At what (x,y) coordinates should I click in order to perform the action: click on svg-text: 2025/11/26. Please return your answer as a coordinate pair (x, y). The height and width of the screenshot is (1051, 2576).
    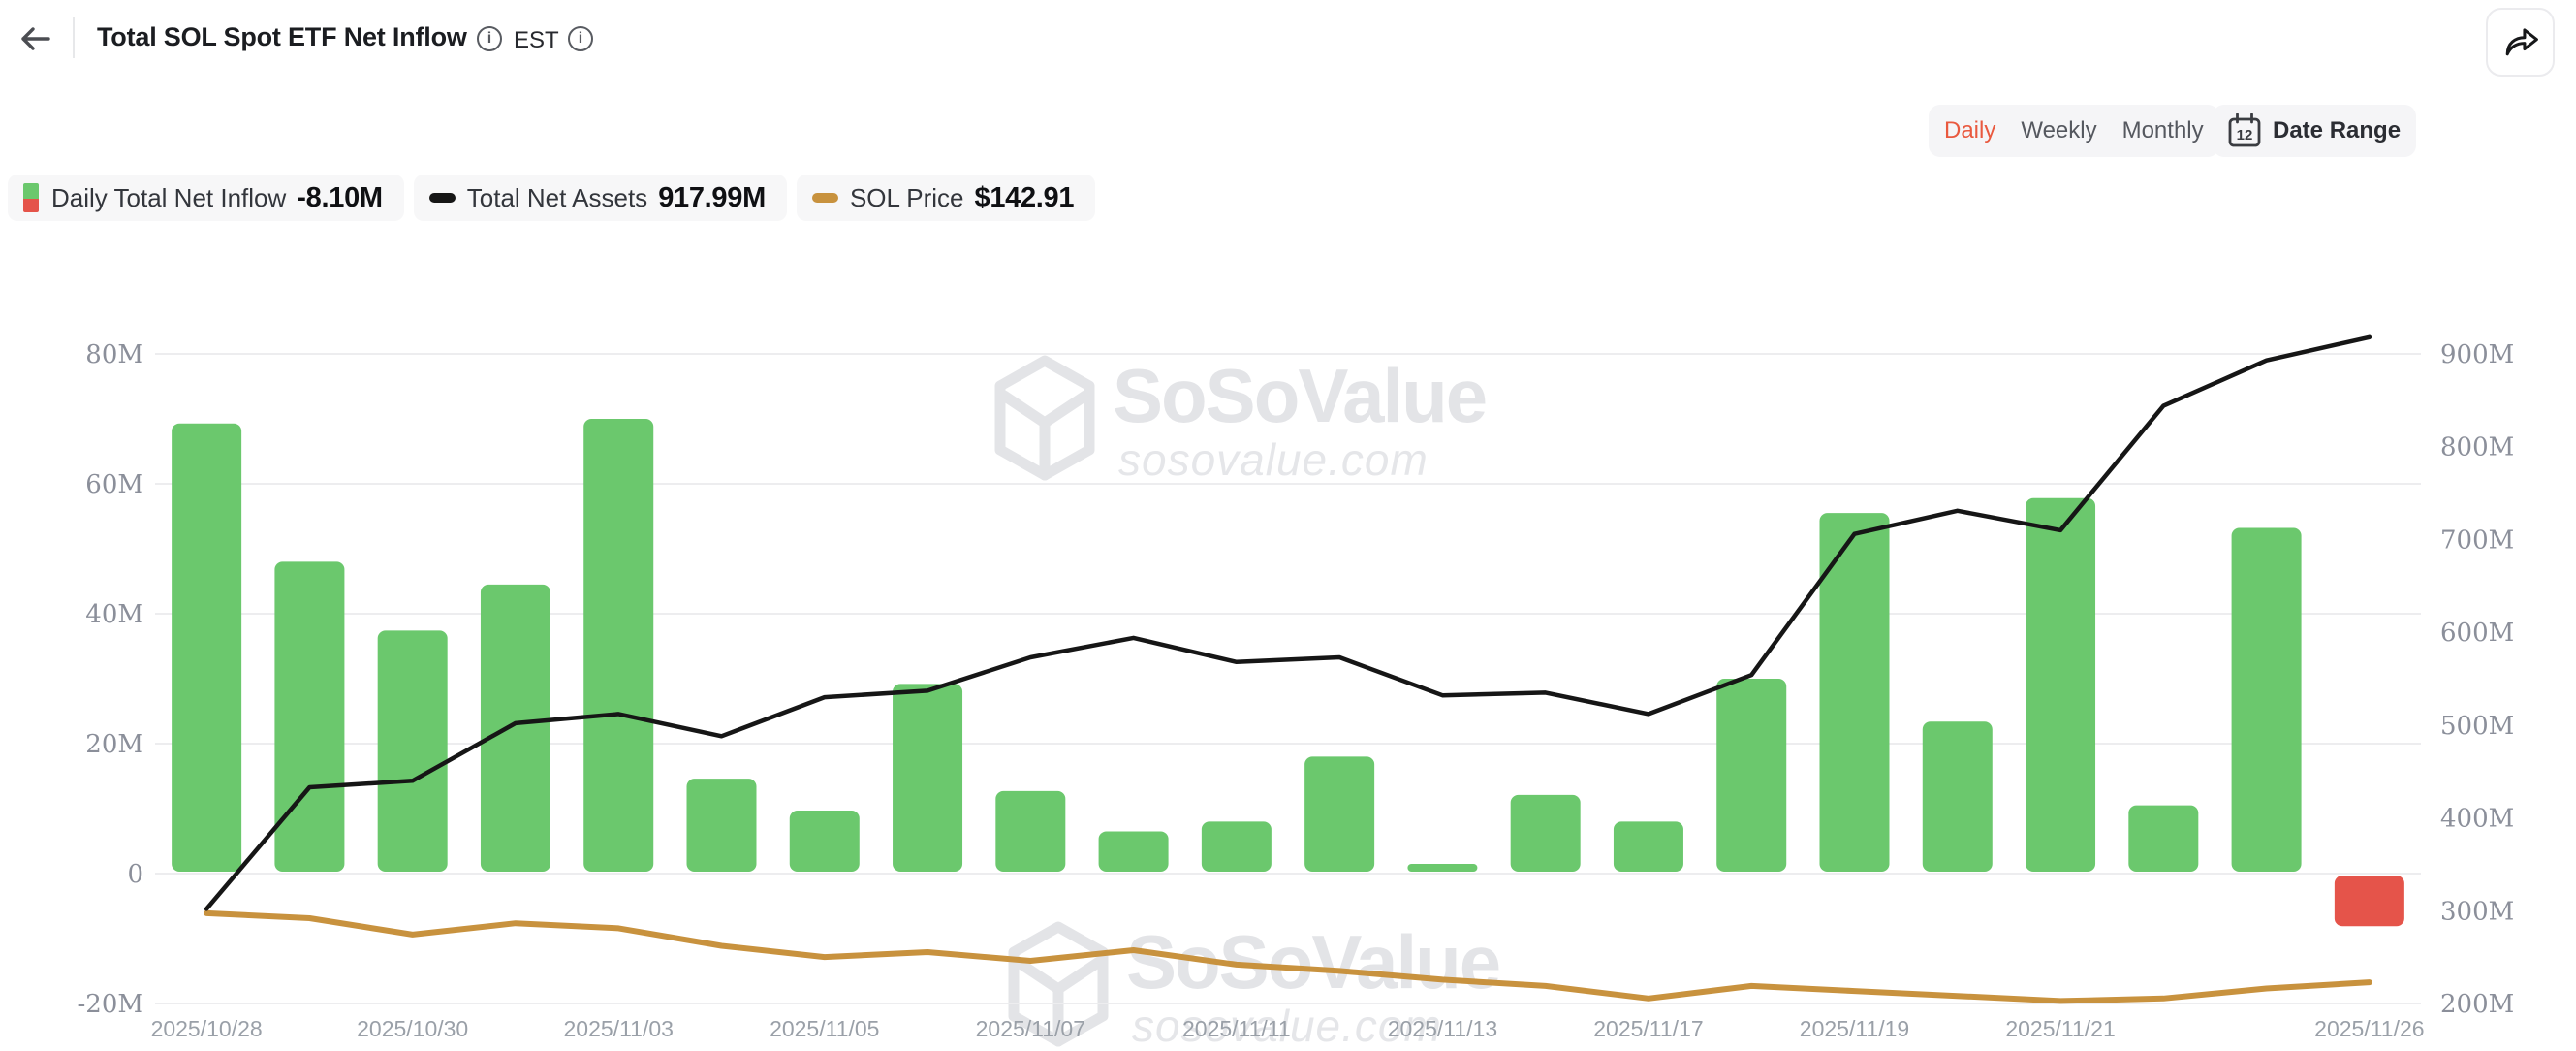
    Looking at the image, I should click on (2369, 1029).